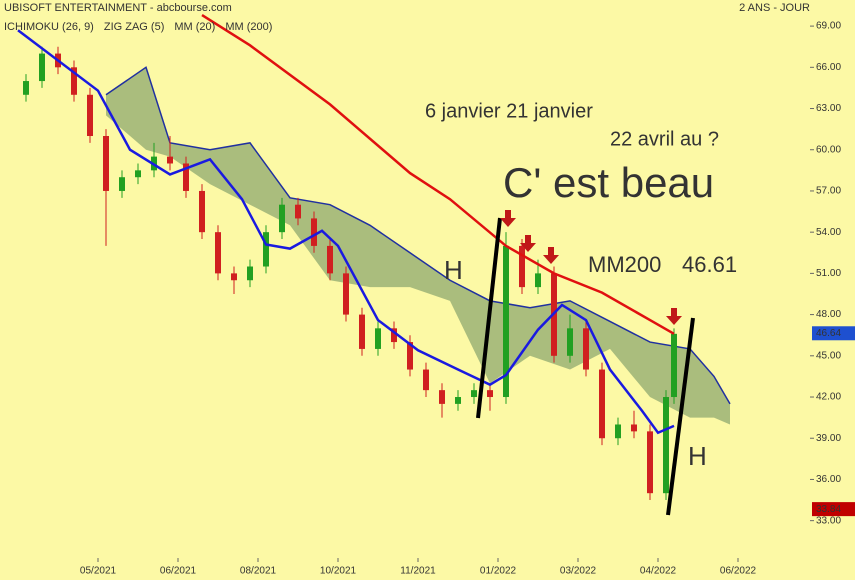  What do you see at coordinates (828, 273) in the screenshot?
I see `y-tick-label: 51.00` at bounding box center [828, 273].